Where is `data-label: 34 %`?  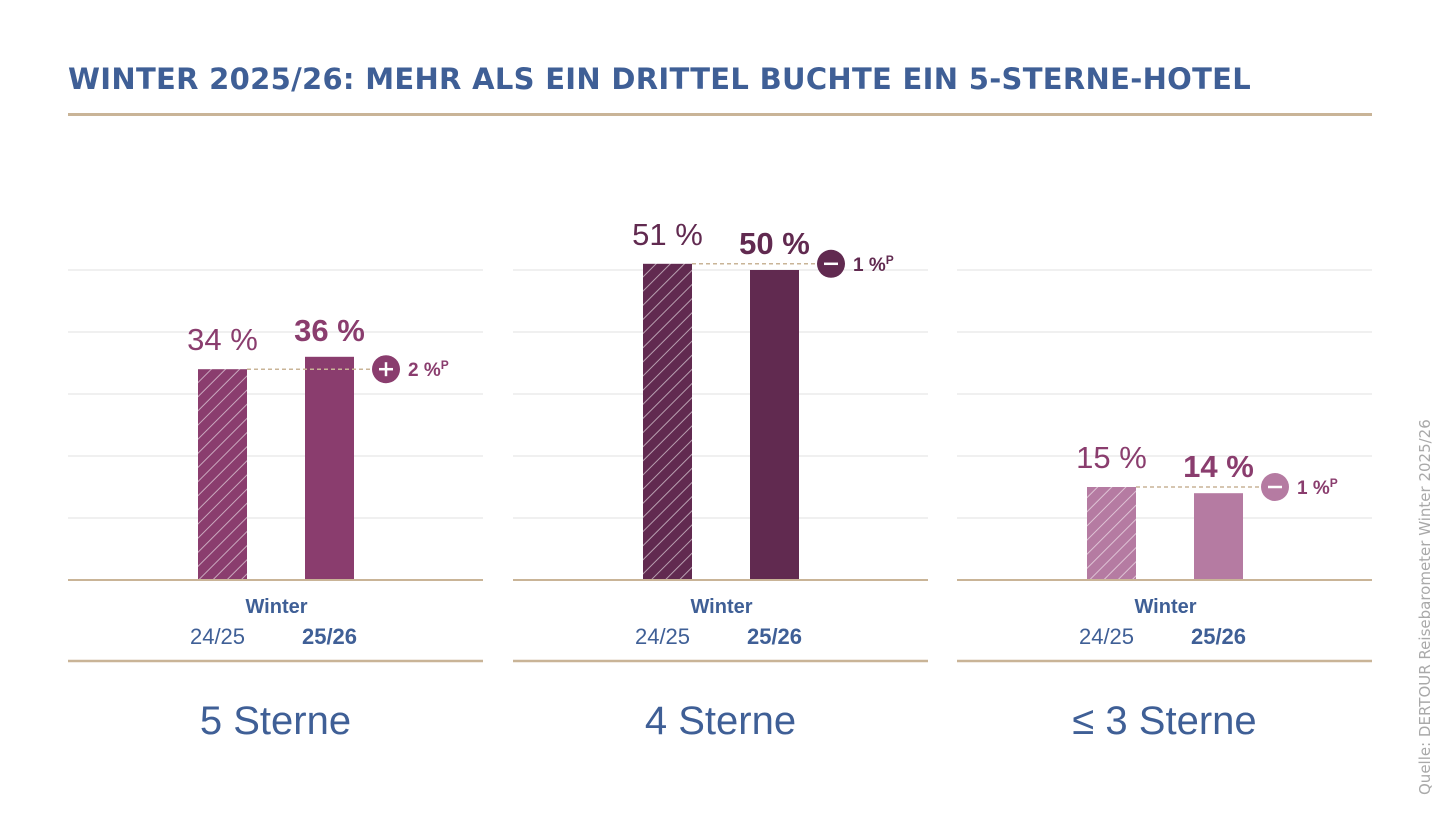
data-label: 34 % is located at coordinates (222, 339).